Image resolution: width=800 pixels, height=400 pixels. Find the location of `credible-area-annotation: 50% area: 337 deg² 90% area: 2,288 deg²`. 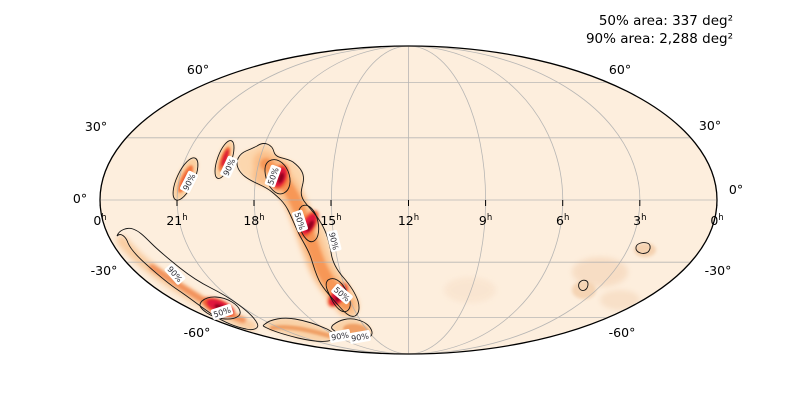

credible-area-annotation: 50% area: 337 deg² 90% area: 2,288 deg² is located at coordinates (659, 30).